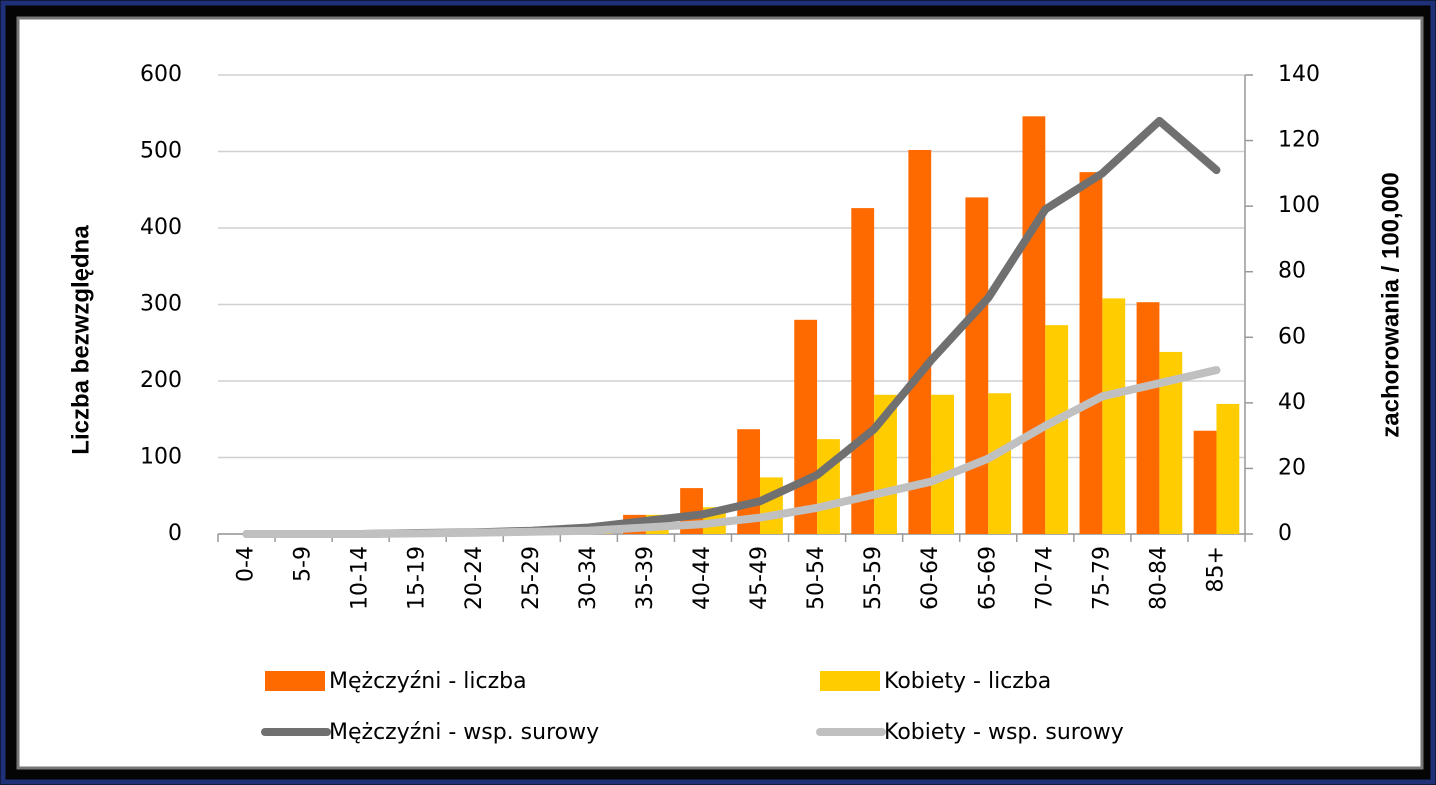  Describe the element at coordinates (759, 578) in the screenshot. I see `x-tick-label: 45-49` at that location.